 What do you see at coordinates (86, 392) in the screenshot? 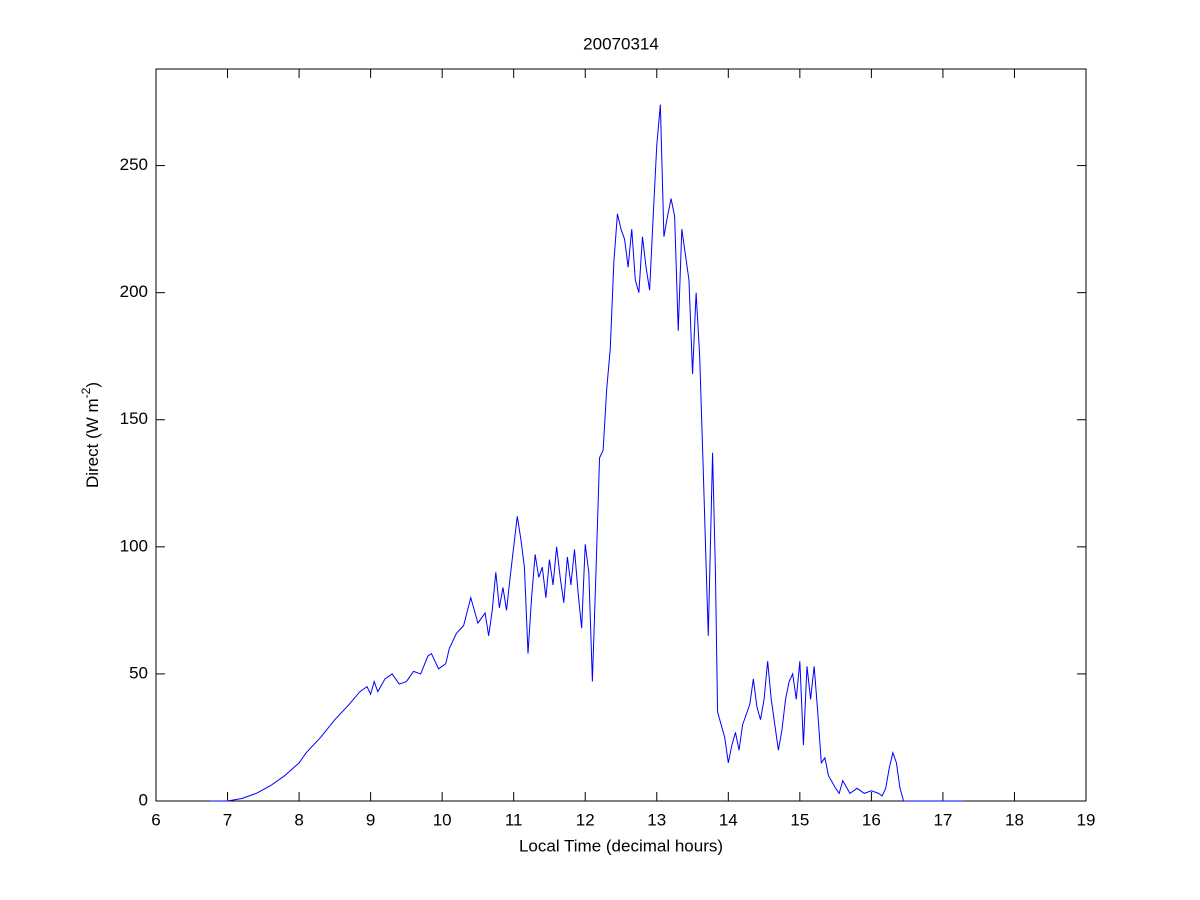
I see `y-label-sup: -2` at bounding box center [86, 392].